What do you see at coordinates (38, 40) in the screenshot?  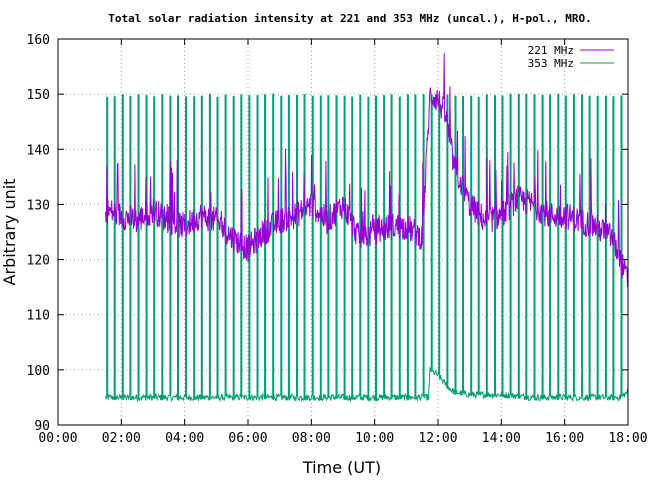 I see `y-tick-label: 160` at bounding box center [38, 40].